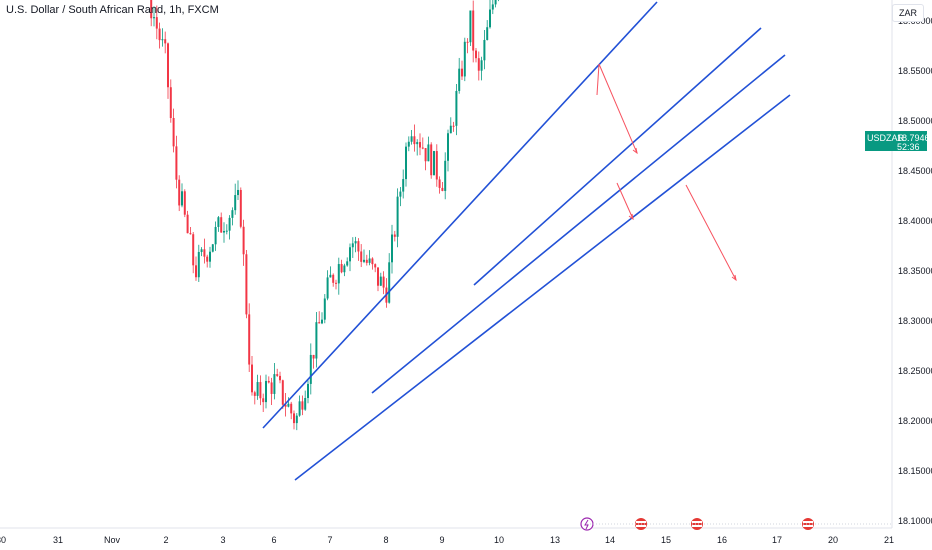  What do you see at coordinates (833, 540) in the screenshot?
I see `time-tick-label: 20` at bounding box center [833, 540].